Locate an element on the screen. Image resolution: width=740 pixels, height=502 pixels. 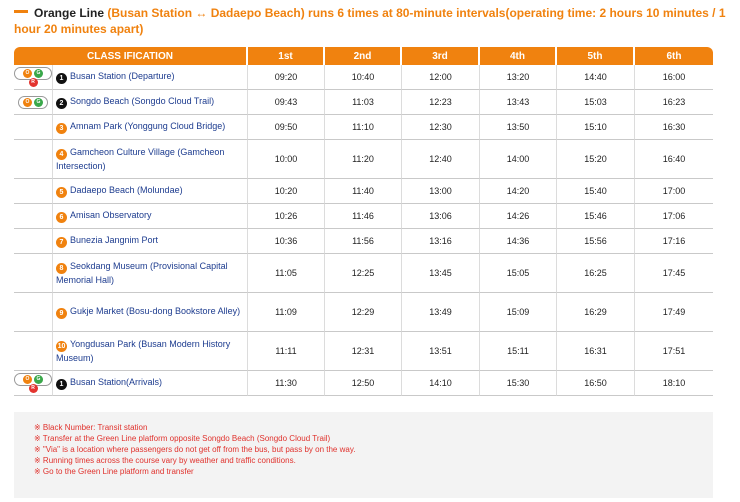
stop-name: Busan Station (Departure) is located at coordinates (122, 76).